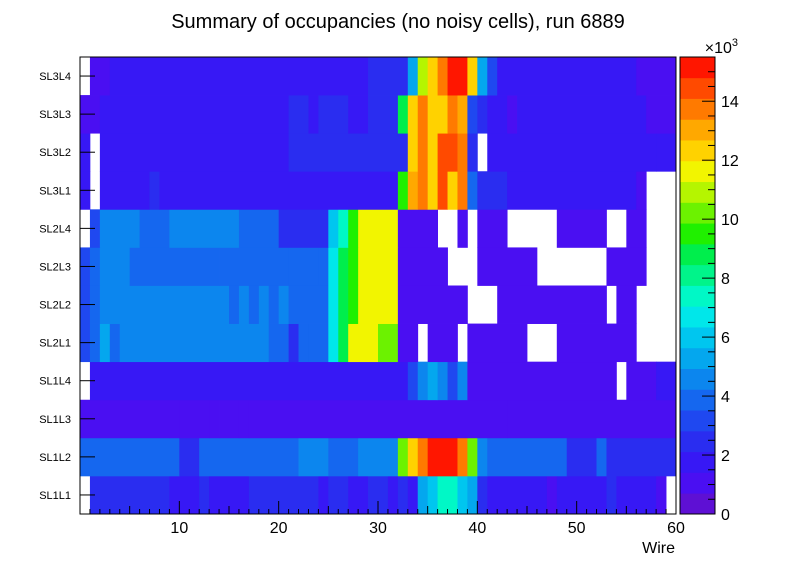 Image resolution: width=796 pixels, height=572 pixels. What do you see at coordinates (55, 153) in the screenshot?
I see `y-tick-label: SL3L2` at bounding box center [55, 153].